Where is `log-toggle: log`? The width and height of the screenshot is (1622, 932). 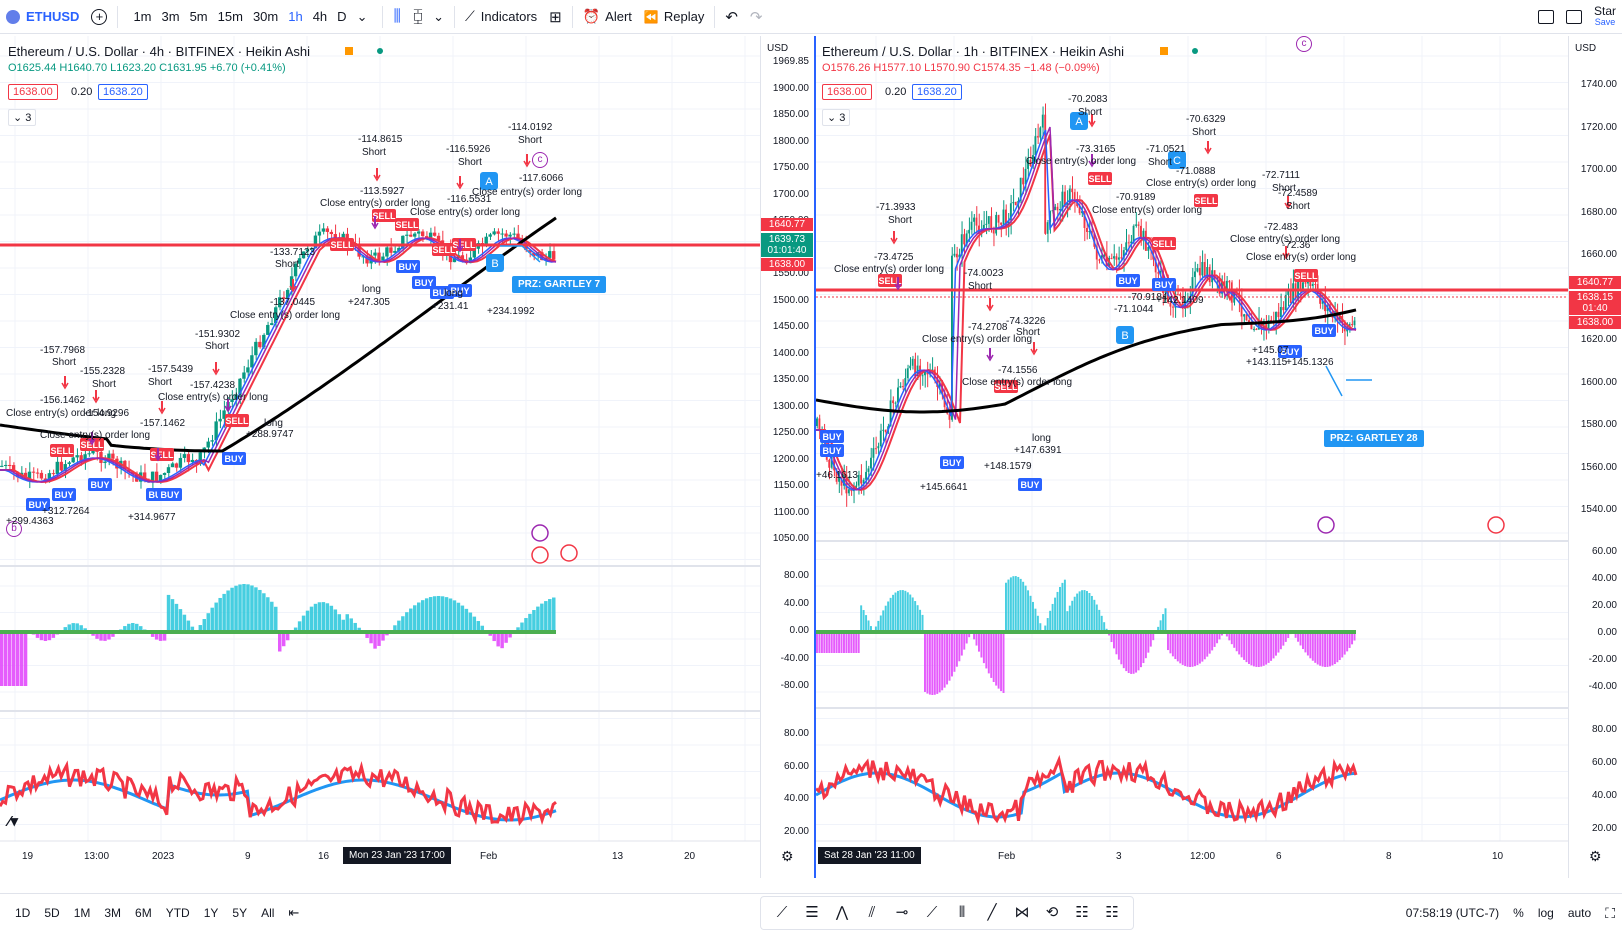
log-toggle: log is located at coordinates (1545, 913).